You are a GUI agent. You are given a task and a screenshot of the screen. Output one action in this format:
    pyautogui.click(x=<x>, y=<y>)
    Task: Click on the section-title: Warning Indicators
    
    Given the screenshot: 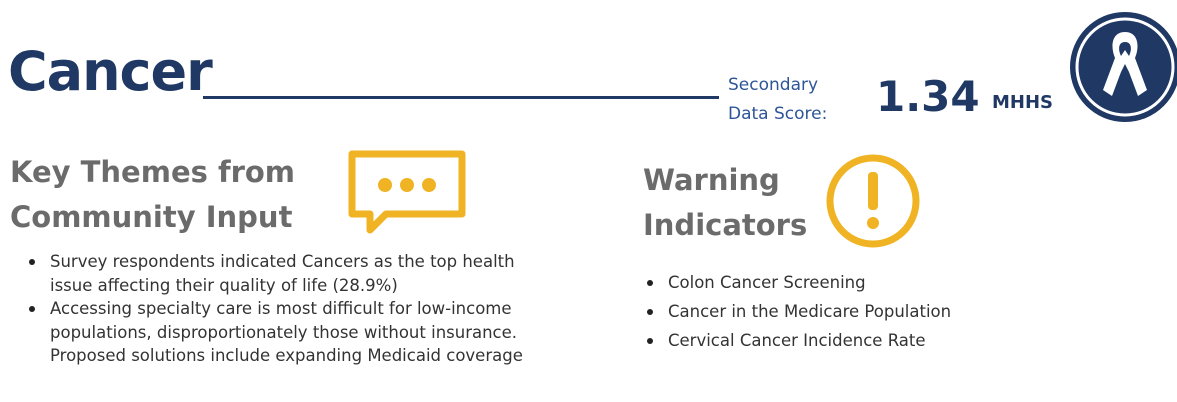 What is the action you would take?
    pyautogui.click(x=725, y=202)
    